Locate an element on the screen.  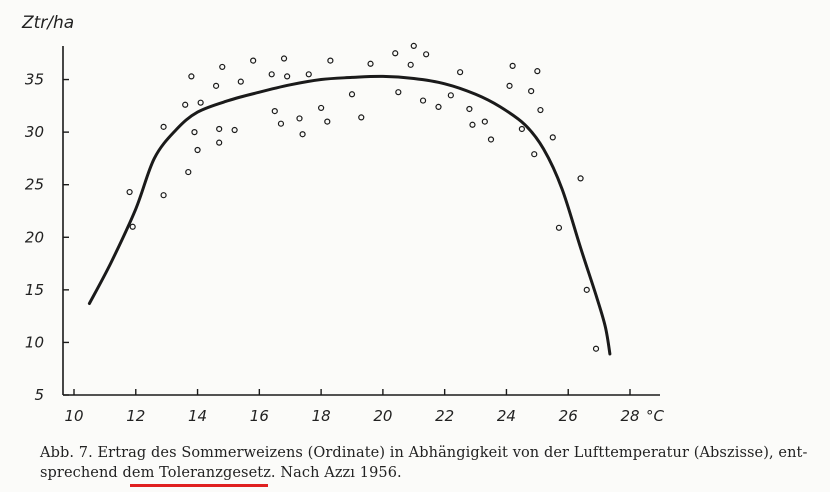
x-tick-label: 26 is located at coordinates (568, 416).